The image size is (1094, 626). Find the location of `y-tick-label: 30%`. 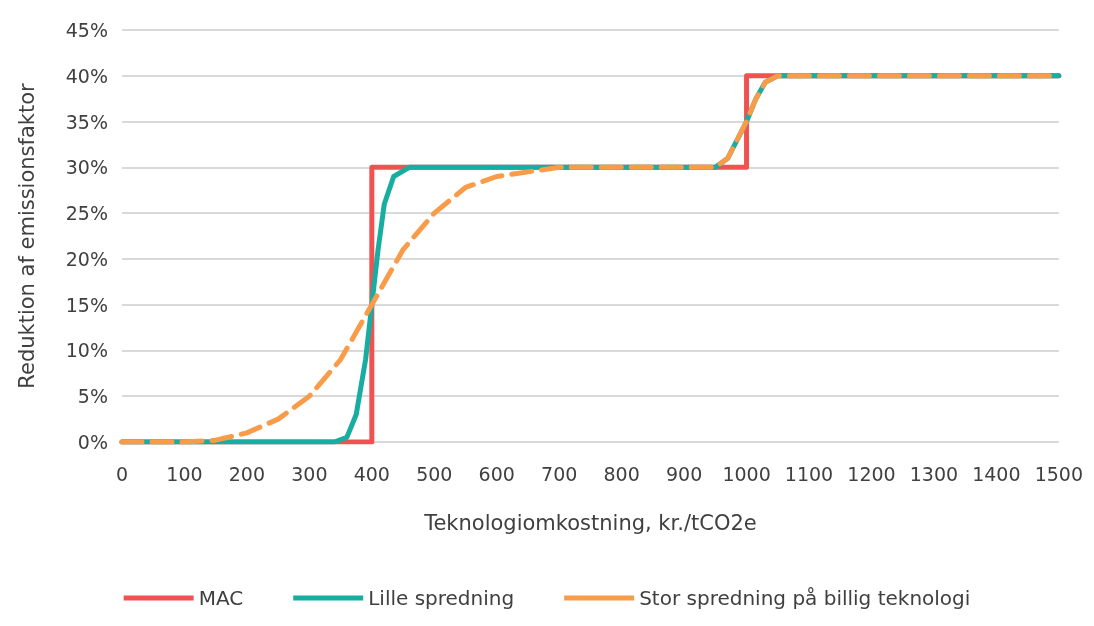

y-tick-label: 30% is located at coordinates (86, 167).